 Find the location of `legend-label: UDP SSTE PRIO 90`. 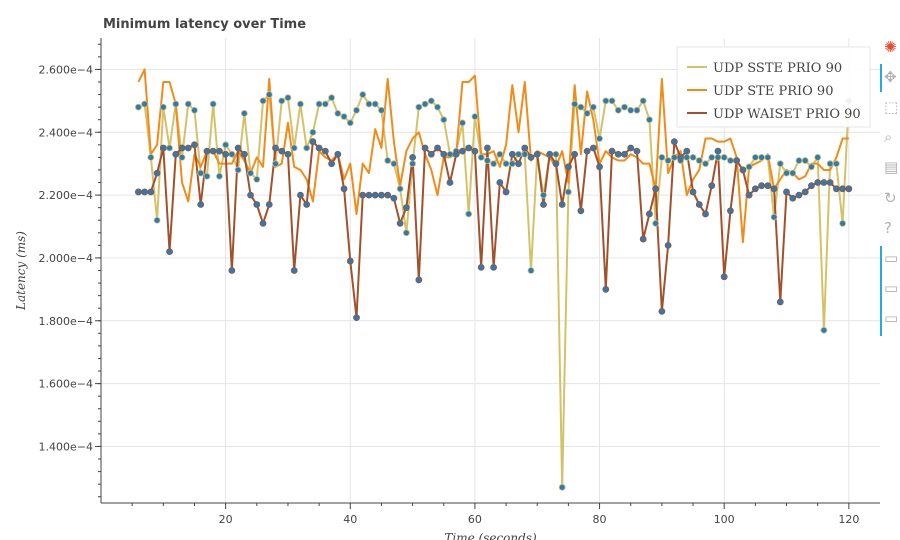

legend-label: UDP SSTE PRIO 90 is located at coordinates (777, 68).